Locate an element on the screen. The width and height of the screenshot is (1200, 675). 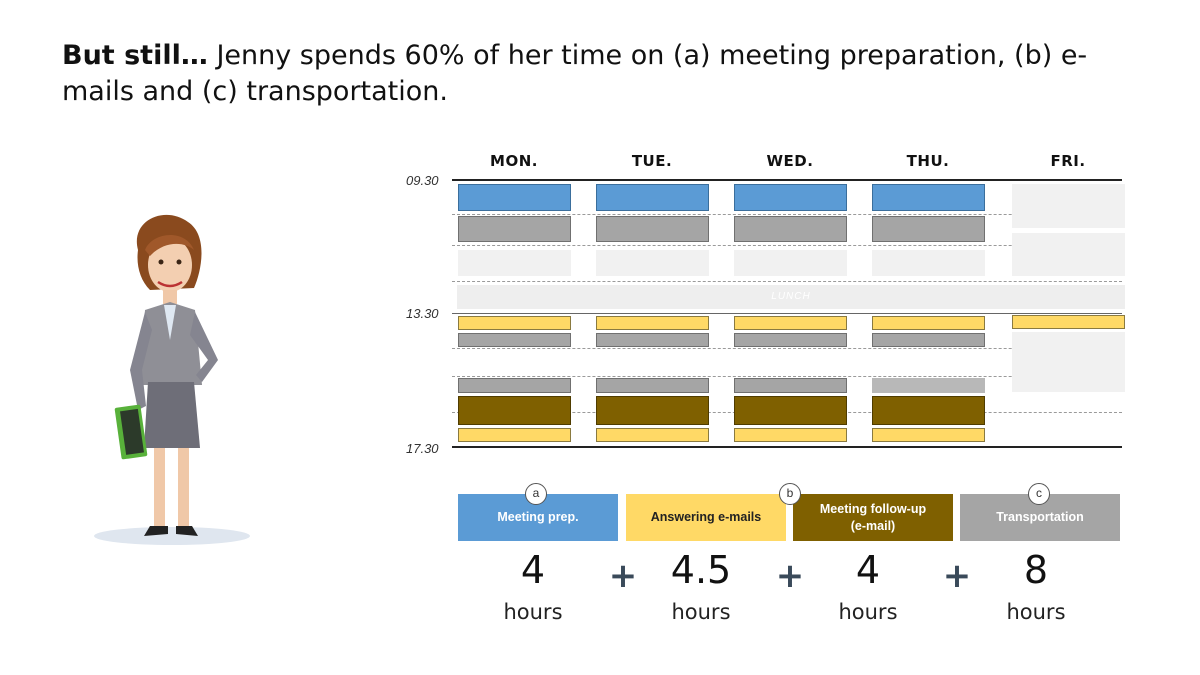
legend-label: Answering e-mails is located at coordinates (706, 517).